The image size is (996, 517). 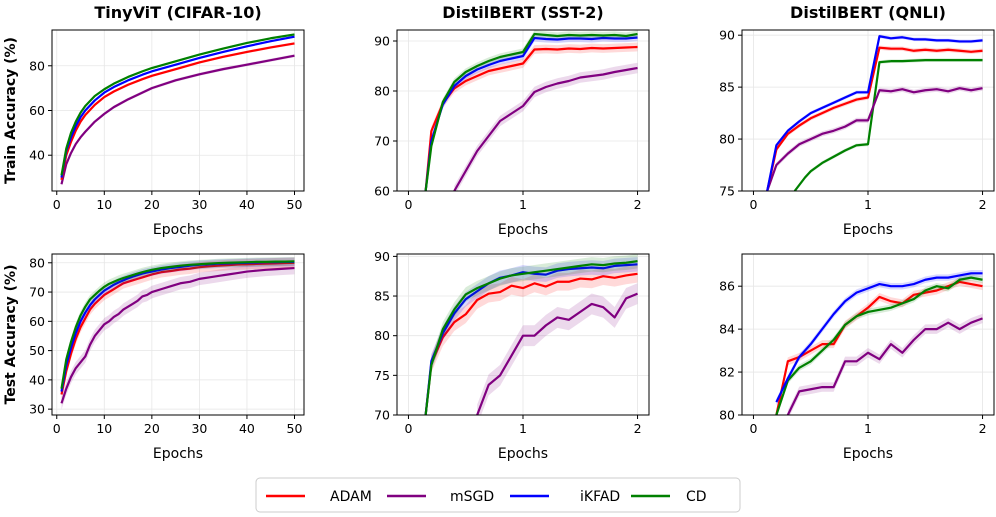 I want to click on legend: ADAM mSGD iKFAD CD, so click(x=498, y=495).